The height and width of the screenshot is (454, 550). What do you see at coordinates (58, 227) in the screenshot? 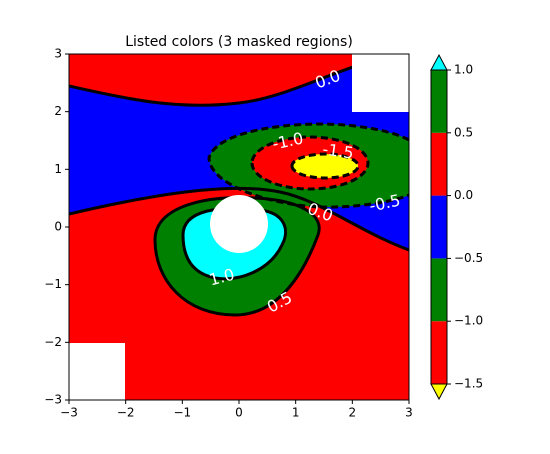
I see `y-tick-label: 0` at bounding box center [58, 227].